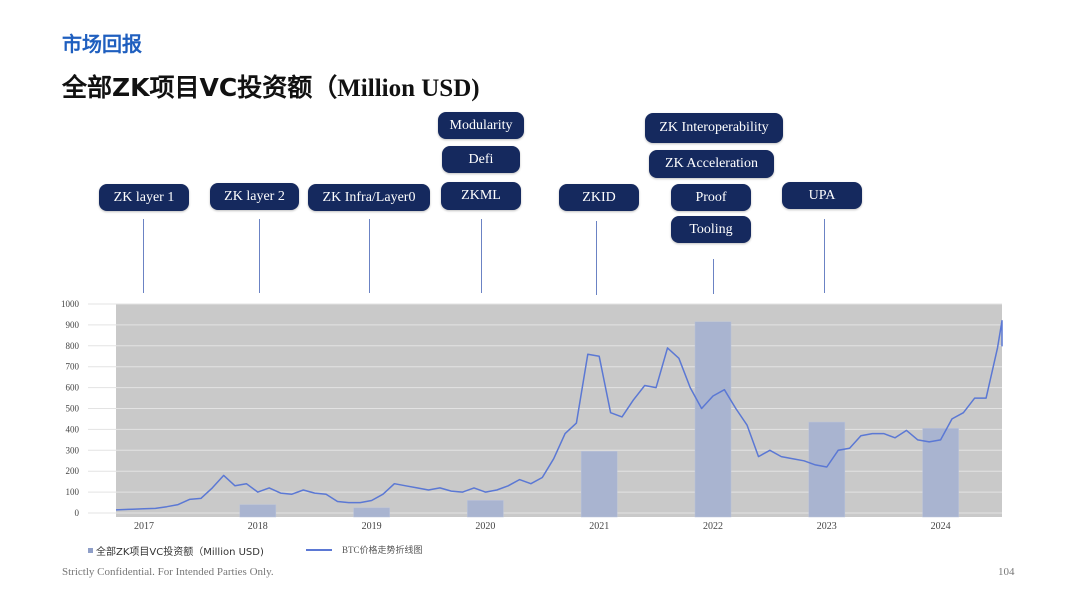 The width and height of the screenshot is (1080, 607). What do you see at coordinates (180, 552) in the screenshot?
I see `legend-bar-label: 全部ZK项目VC投资额（Million USD)` at bounding box center [180, 552].